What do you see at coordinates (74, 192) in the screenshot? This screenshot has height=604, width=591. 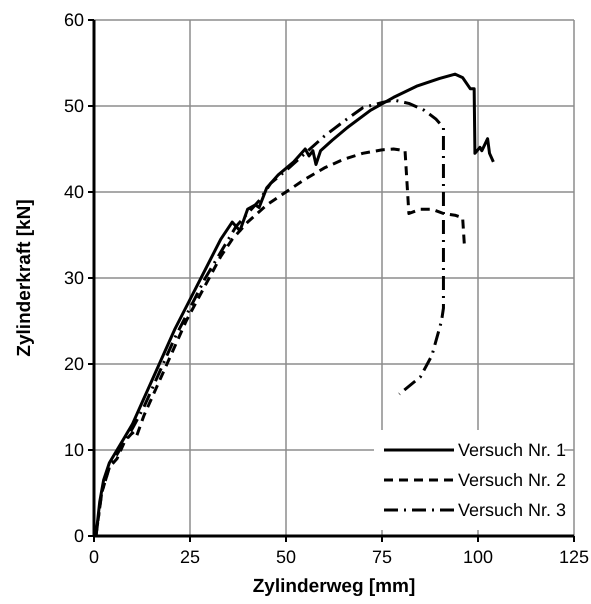 I see `y-tick-label: 40` at bounding box center [74, 192].